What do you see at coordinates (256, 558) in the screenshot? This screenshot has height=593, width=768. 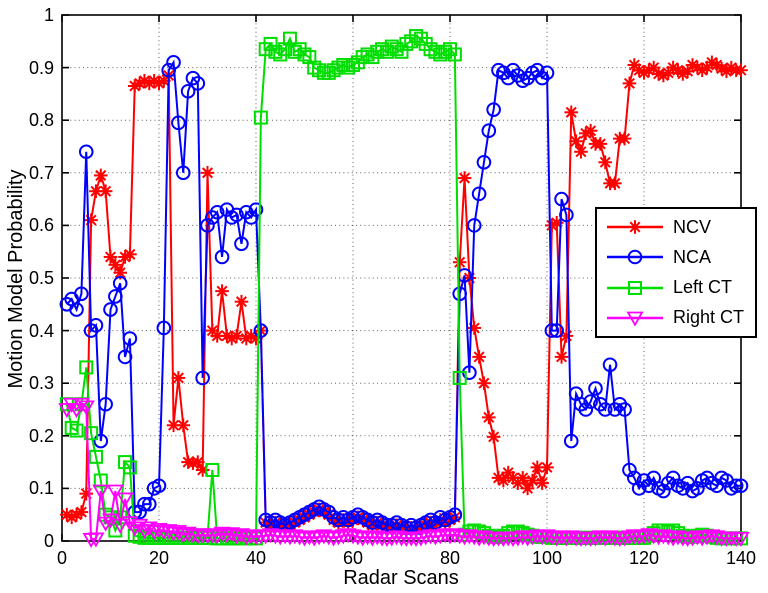 I see `x-tick-label: 40` at bounding box center [256, 558].